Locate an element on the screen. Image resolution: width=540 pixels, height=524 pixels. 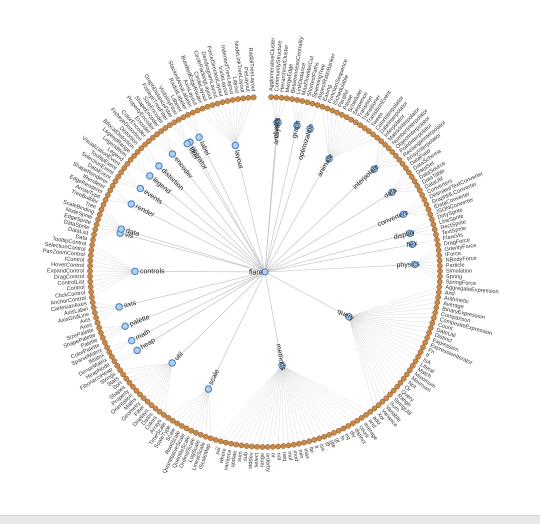
group-node-distortion is located at coordinates (159, 166).